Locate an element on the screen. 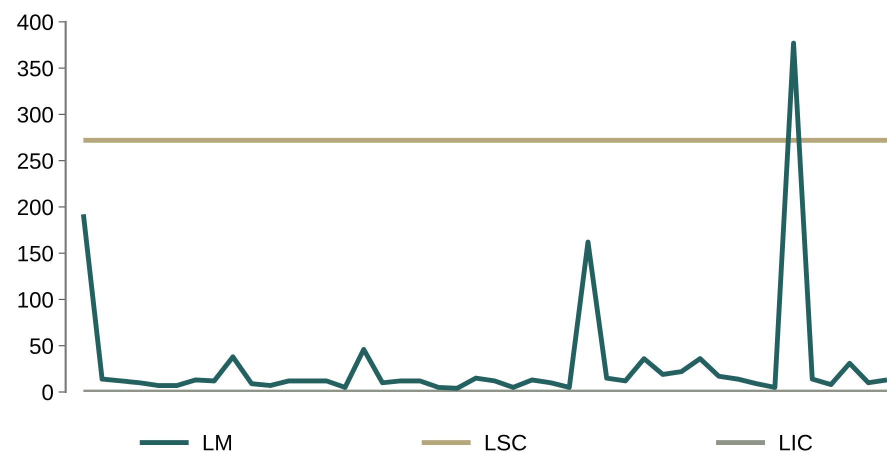  y-tick-label: 150 is located at coordinates (35, 254).